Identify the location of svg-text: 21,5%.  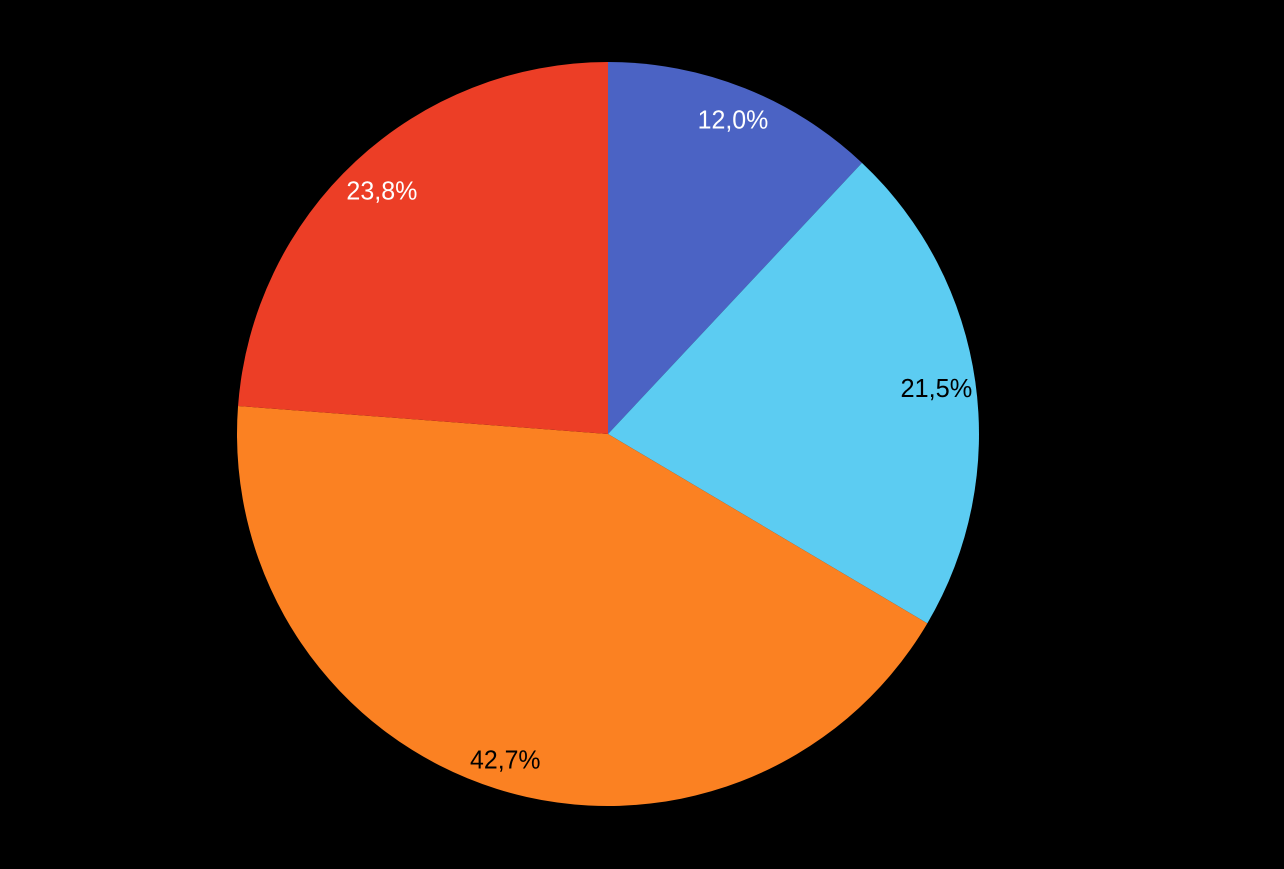
(936, 388).